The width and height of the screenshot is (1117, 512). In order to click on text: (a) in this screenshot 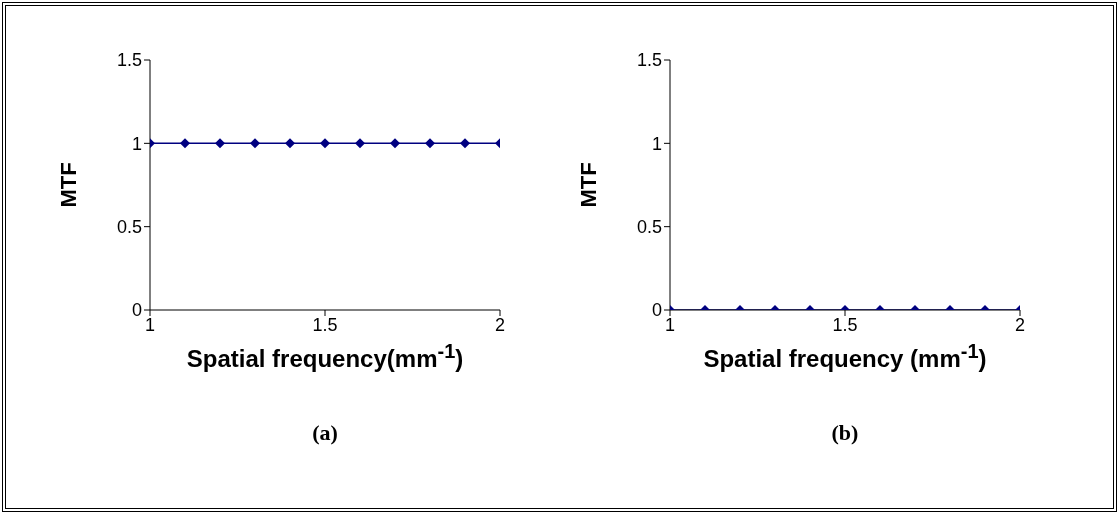, I will do `click(325, 433)`.